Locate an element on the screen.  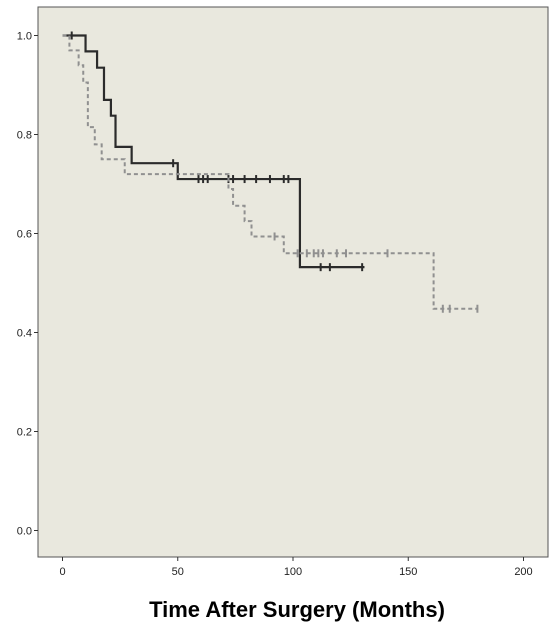
y-tick-label: 0.0 is located at coordinates (24, 532).